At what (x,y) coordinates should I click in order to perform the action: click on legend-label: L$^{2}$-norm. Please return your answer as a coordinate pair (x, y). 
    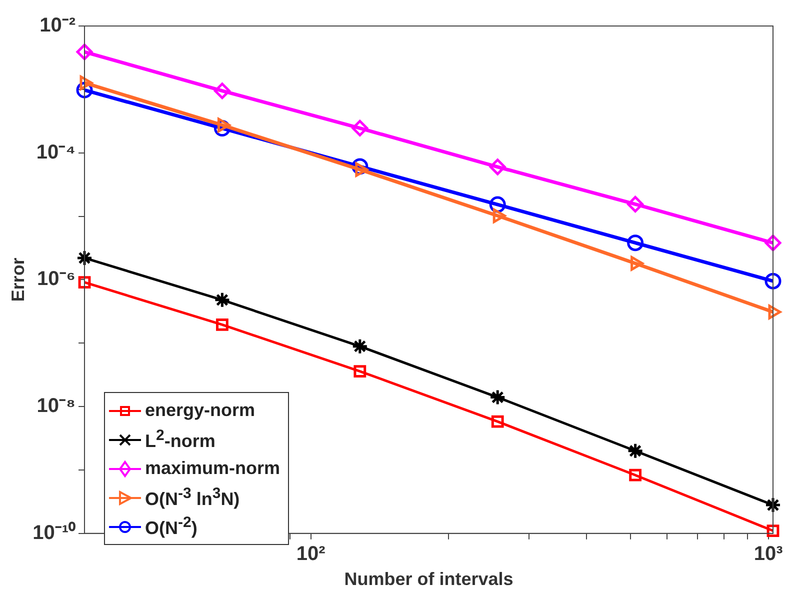
    Looking at the image, I should click on (180, 439).